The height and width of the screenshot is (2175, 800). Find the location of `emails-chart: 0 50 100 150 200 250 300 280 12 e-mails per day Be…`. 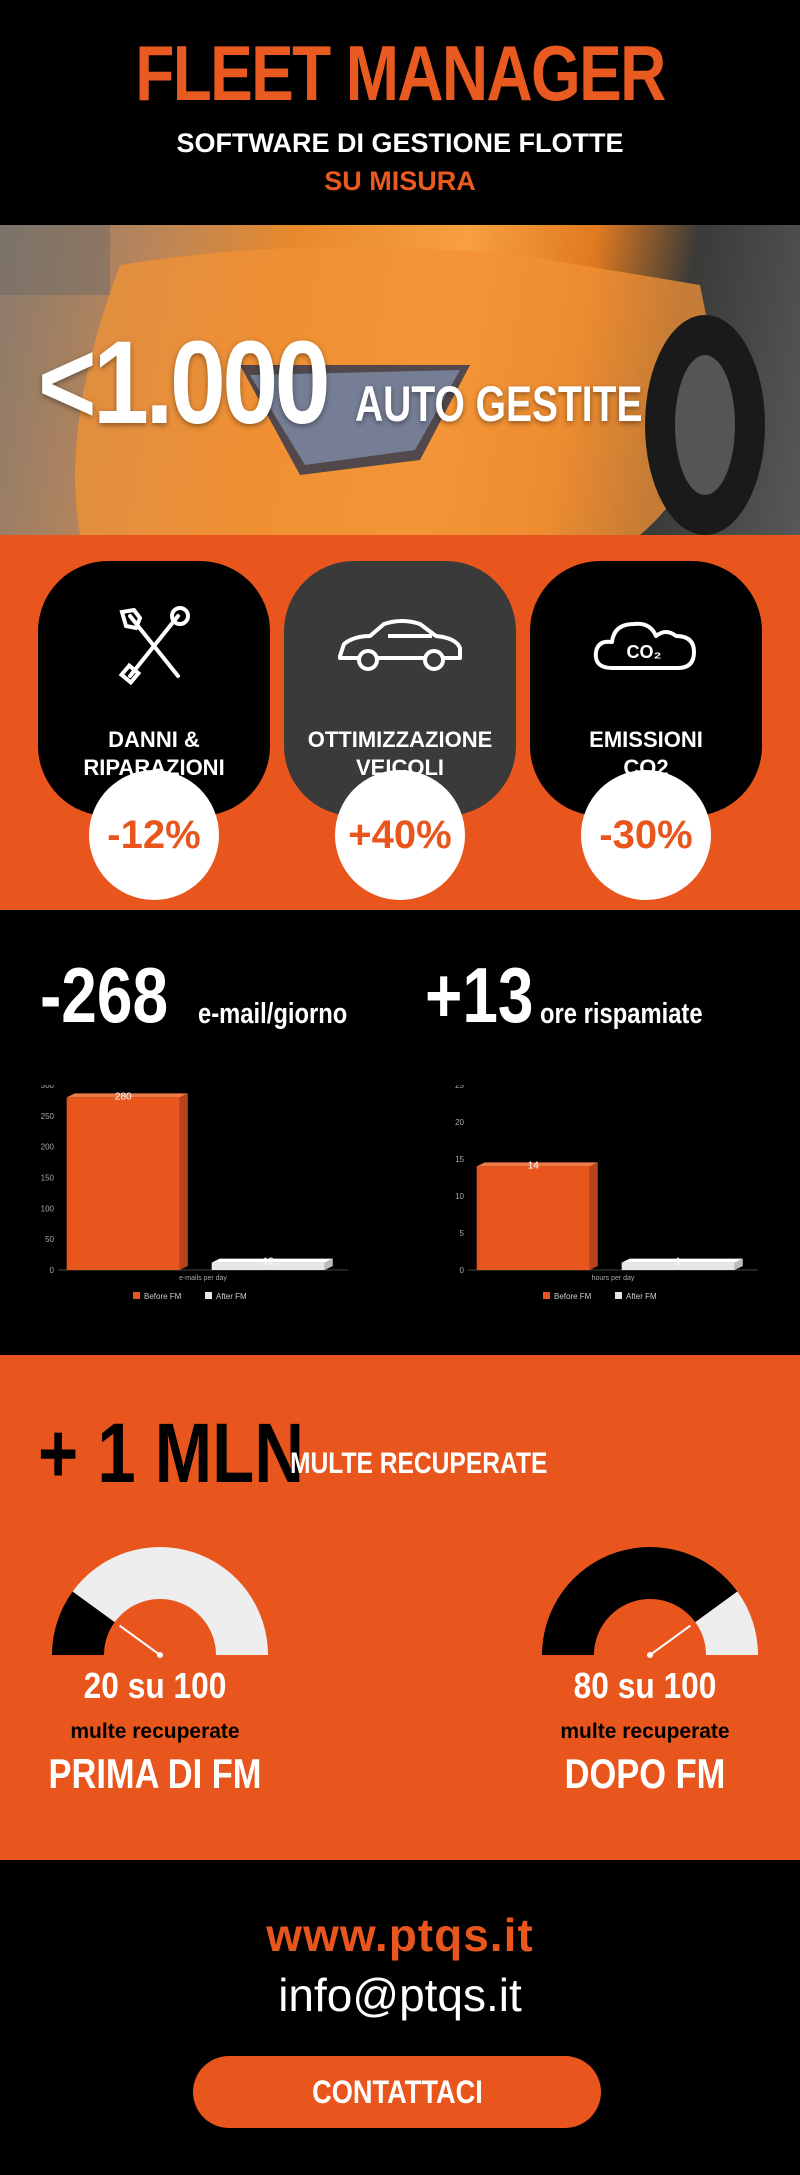

emails-chart: 0 50 100 150 200 250 300 280 12 e-mails per day Be… is located at coordinates (194, 1193).